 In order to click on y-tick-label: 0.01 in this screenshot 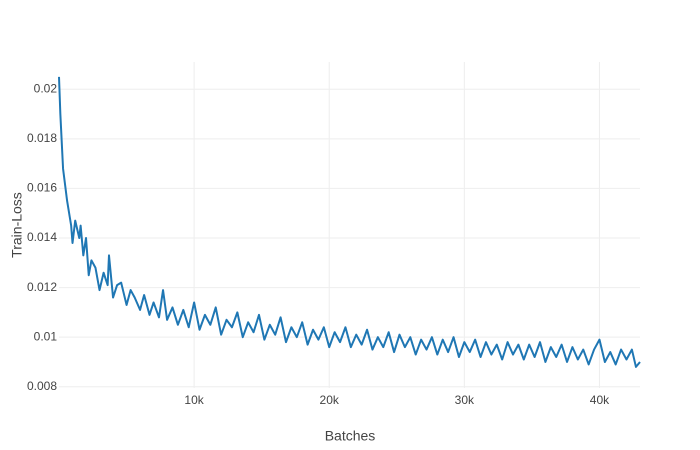, I will do `click(46, 336)`.